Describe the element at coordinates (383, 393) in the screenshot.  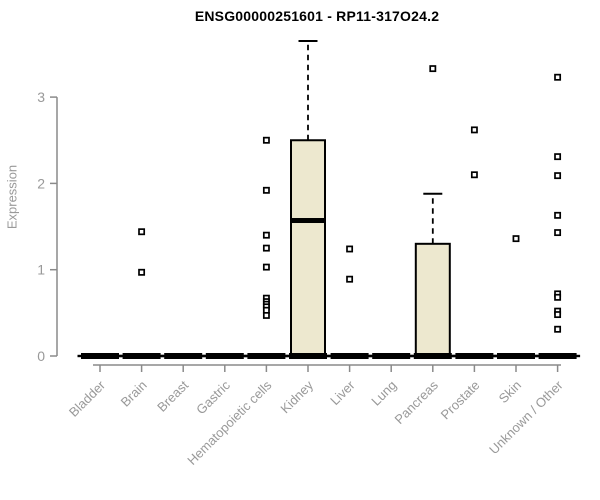
I see `x-category-label: Lung` at that location.